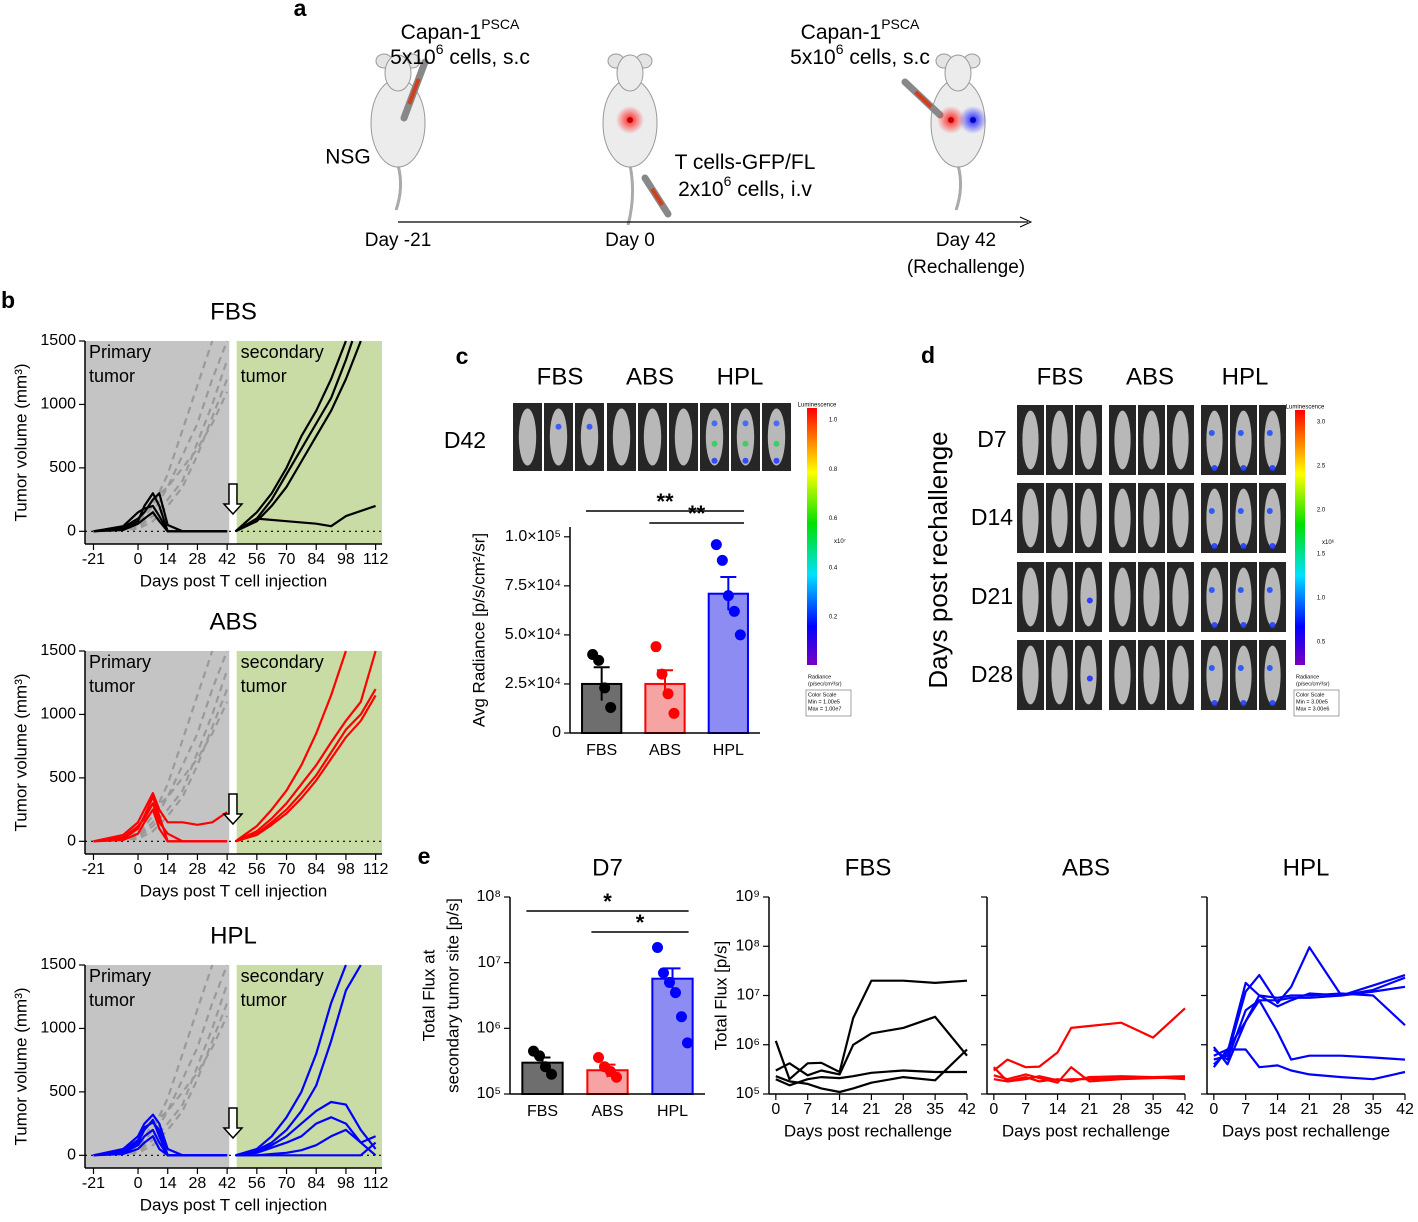  Describe the element at coordinates (630, 240) in the screenshot. I see `label: Day 0` at that location.